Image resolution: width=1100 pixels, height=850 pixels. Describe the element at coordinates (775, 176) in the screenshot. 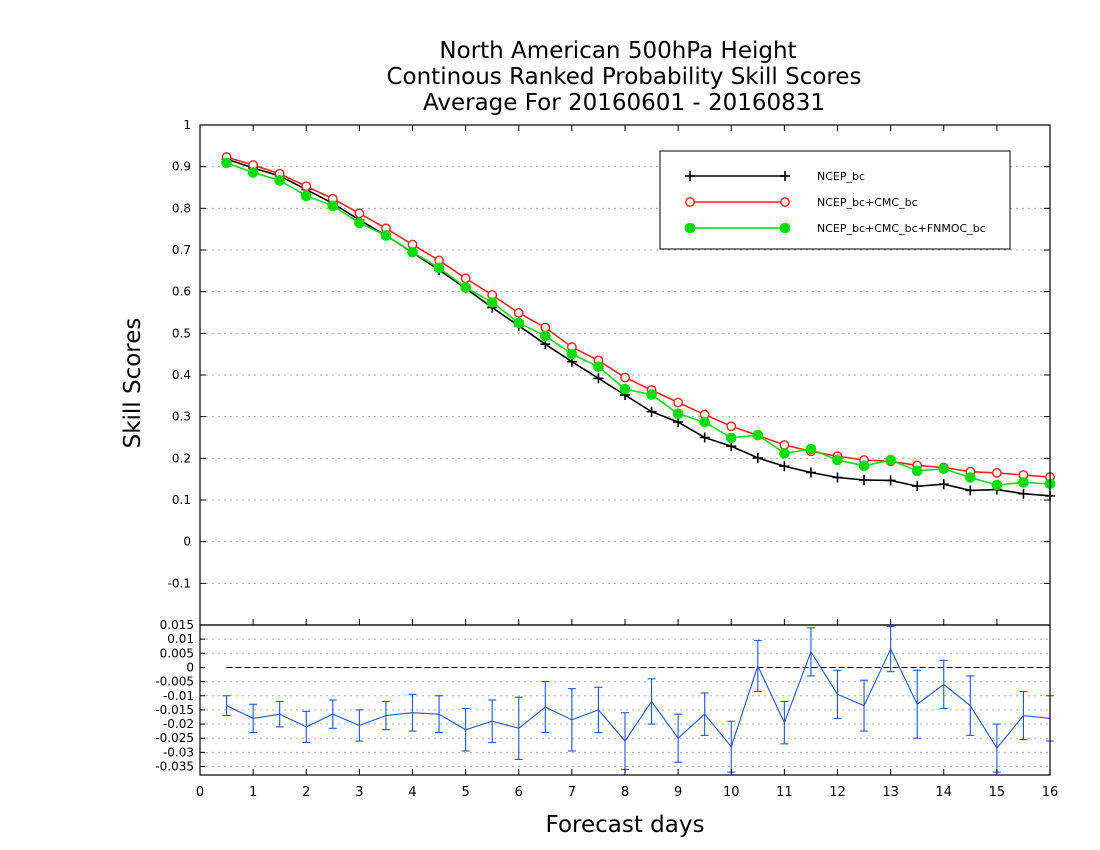

I see `legend-entry: NCEP_bc` at that location.